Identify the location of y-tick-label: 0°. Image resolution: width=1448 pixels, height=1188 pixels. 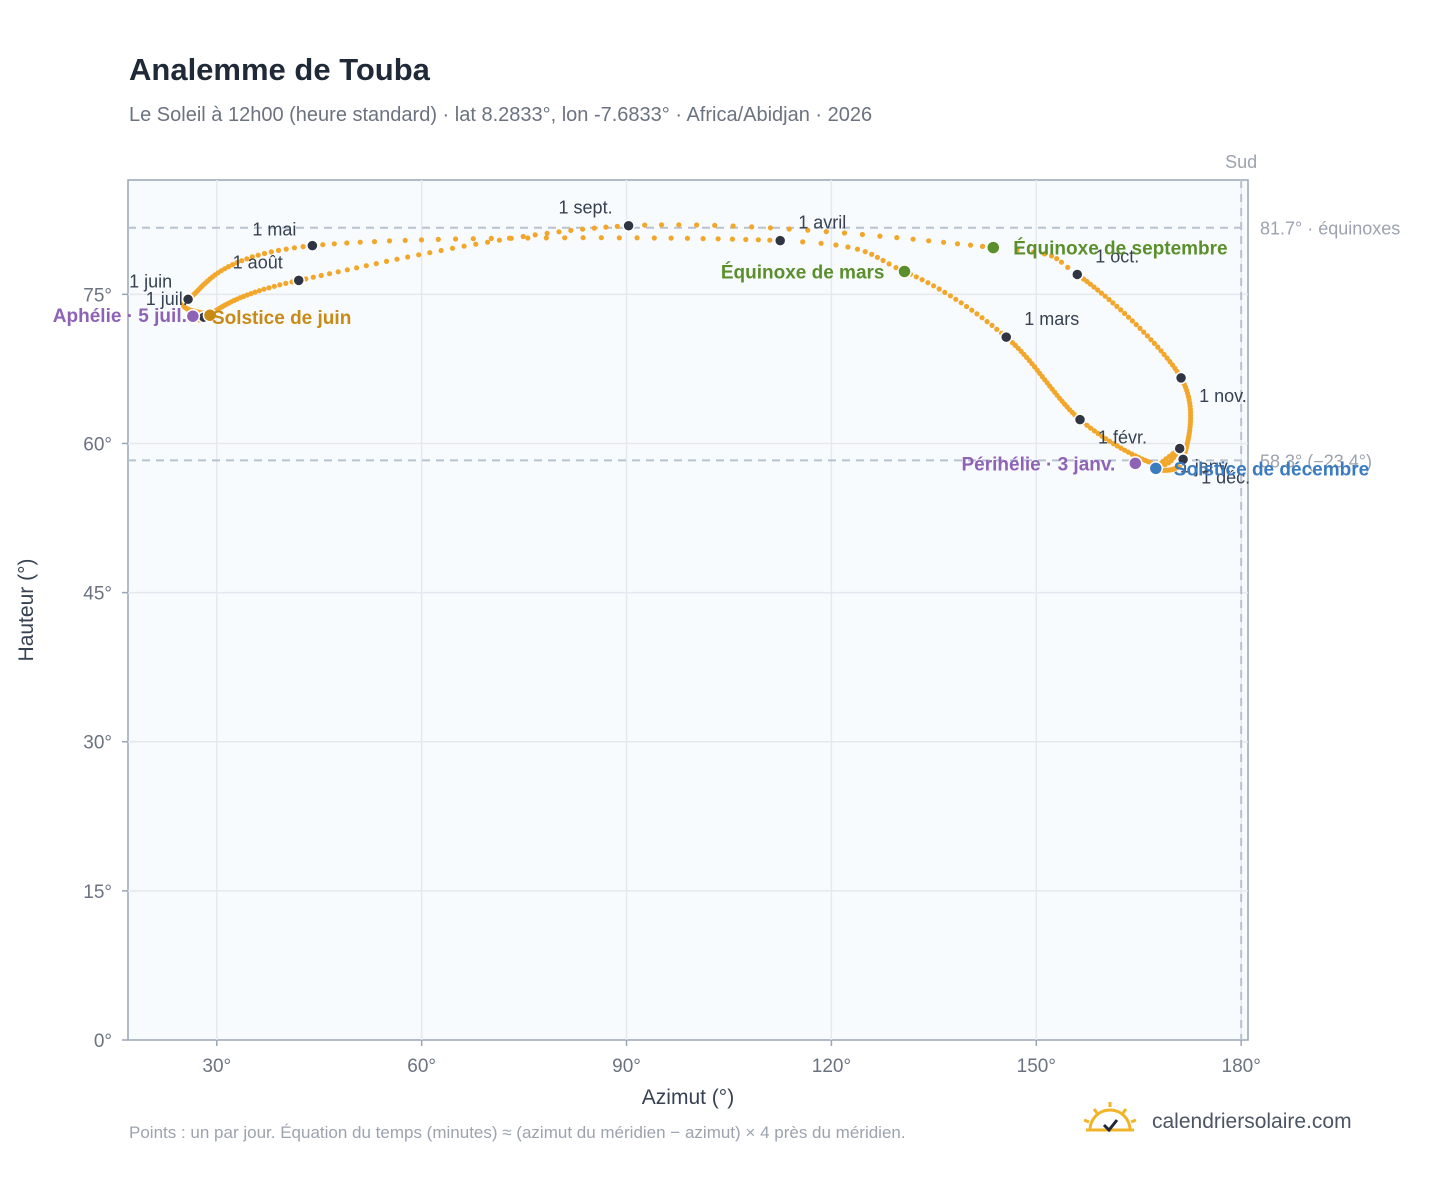
(103, 1041).